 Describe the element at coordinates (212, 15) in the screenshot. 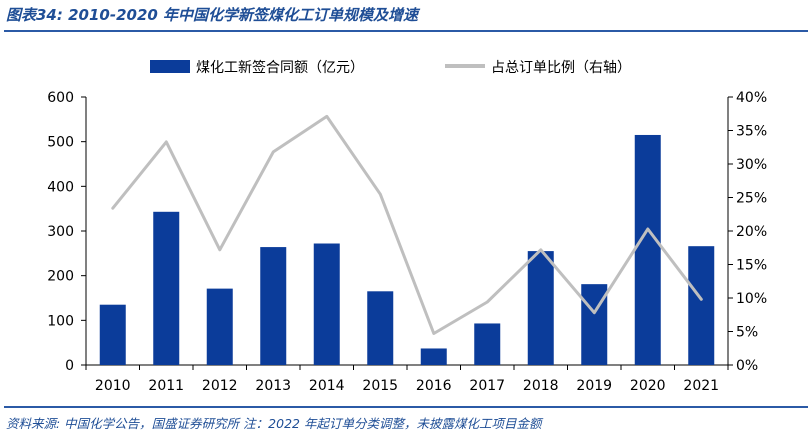

I see `chart-title: 图表34: 2010-2020 年中国化学新签煤化工订单规模及增速` at that location.